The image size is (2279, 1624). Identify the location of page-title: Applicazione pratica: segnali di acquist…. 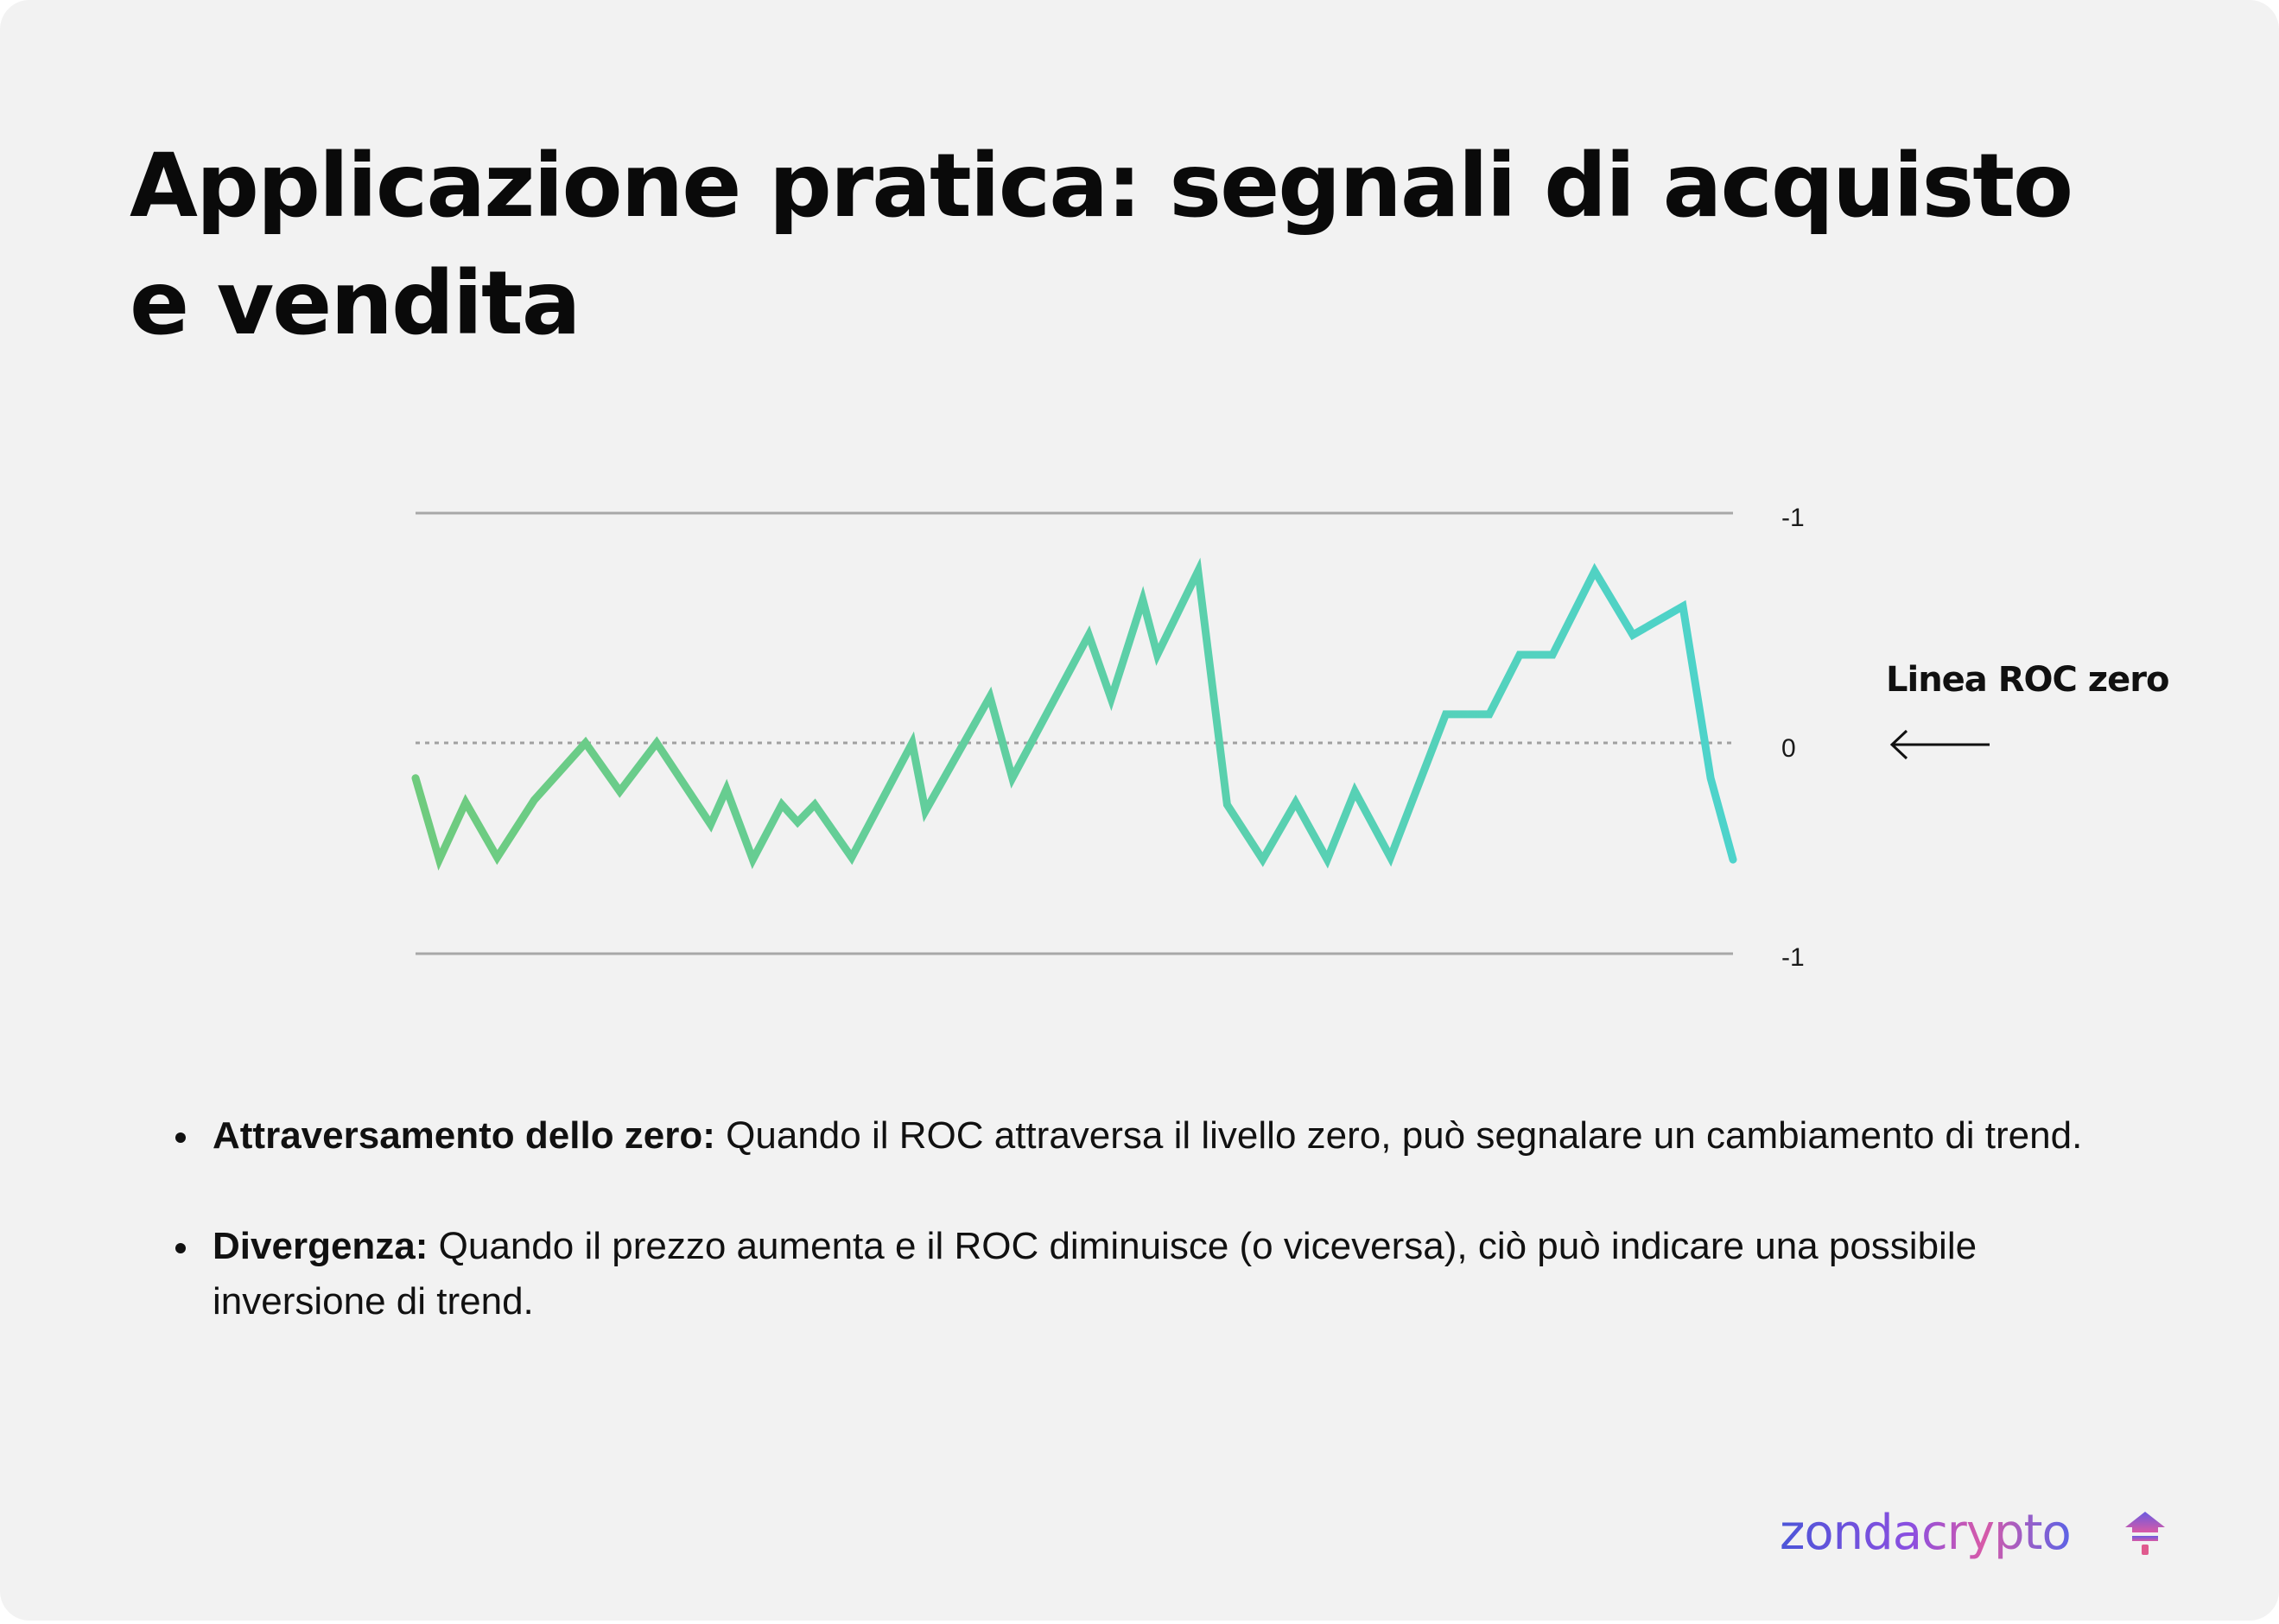
(1101, 245).